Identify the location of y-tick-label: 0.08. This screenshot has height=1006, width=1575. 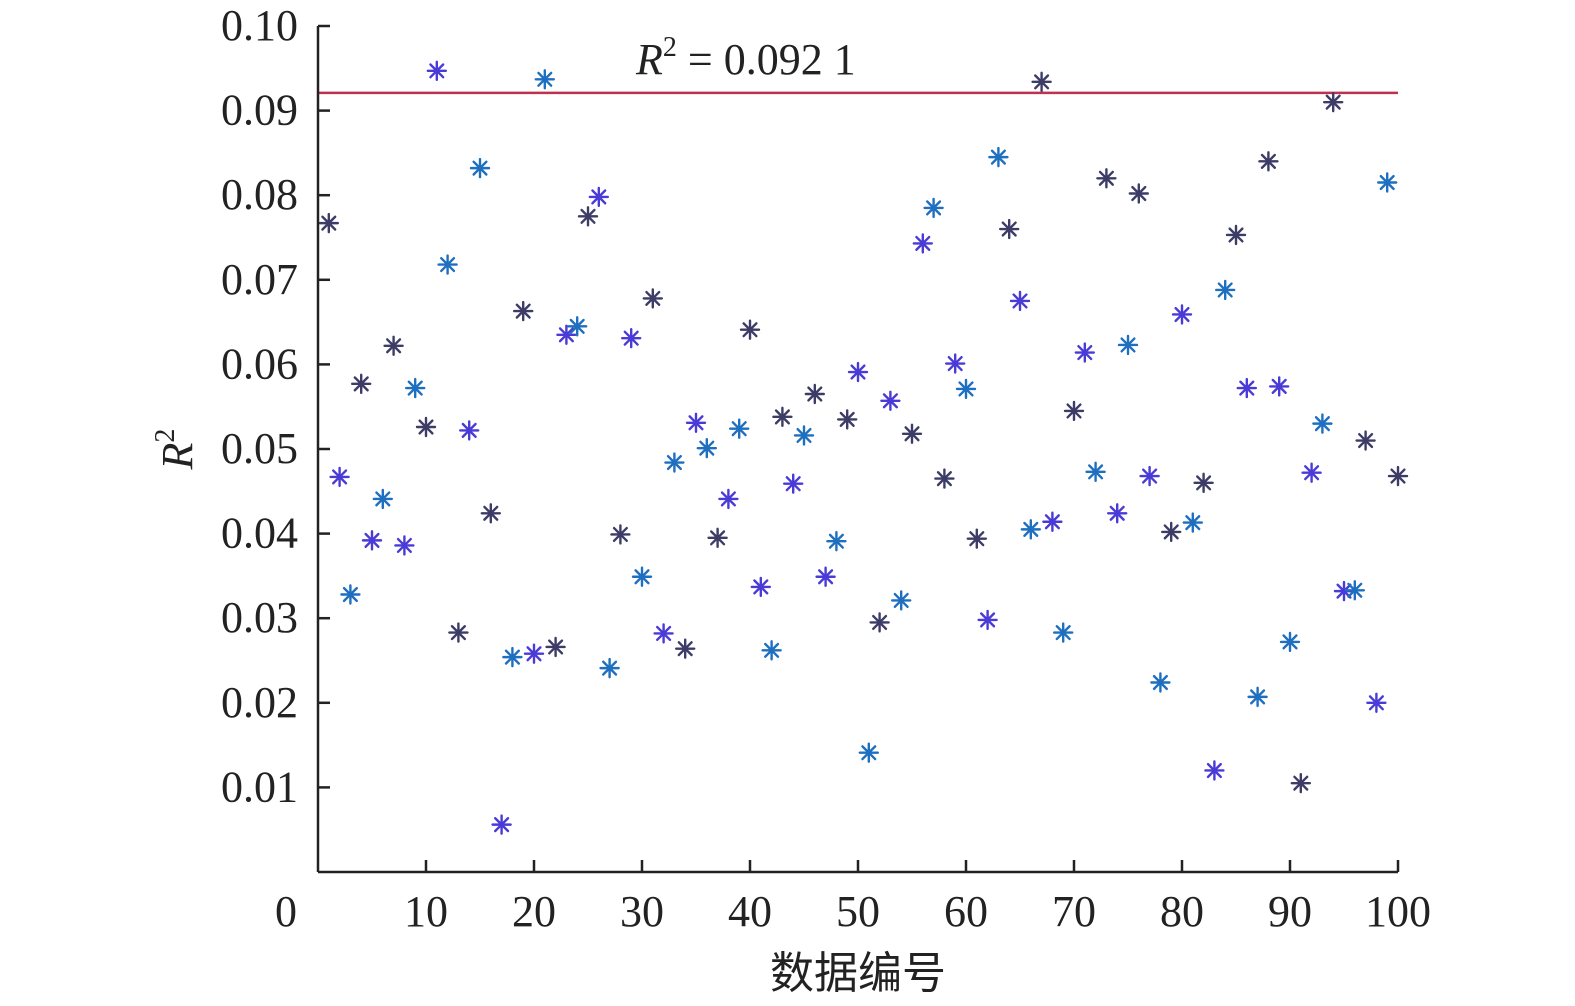
(259, 194).